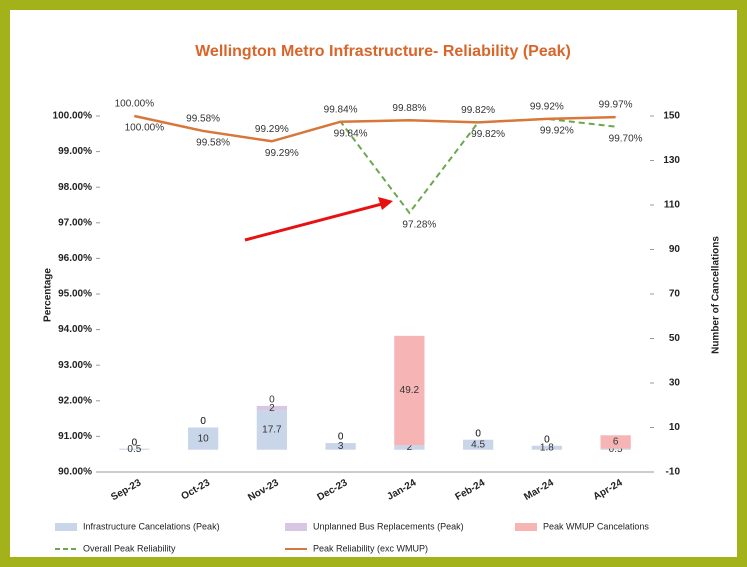  I want to click on bar-label: 17.7, so click(272, 430).